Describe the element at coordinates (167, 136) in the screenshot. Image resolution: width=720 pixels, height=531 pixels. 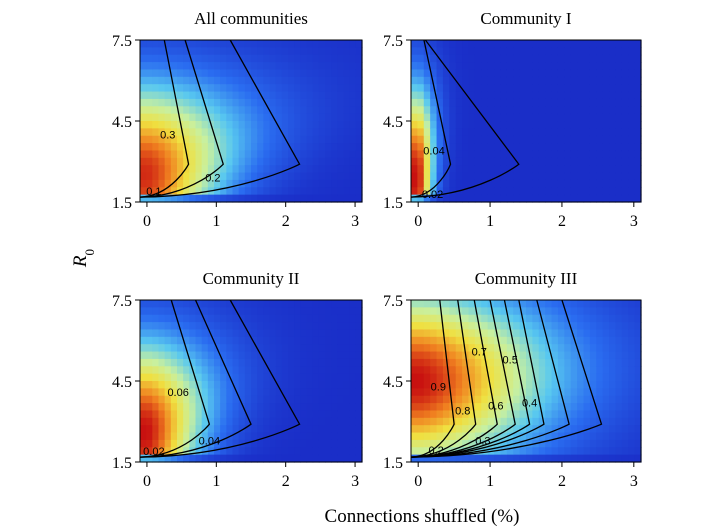
I see `contour-label: 0.3` at that location.